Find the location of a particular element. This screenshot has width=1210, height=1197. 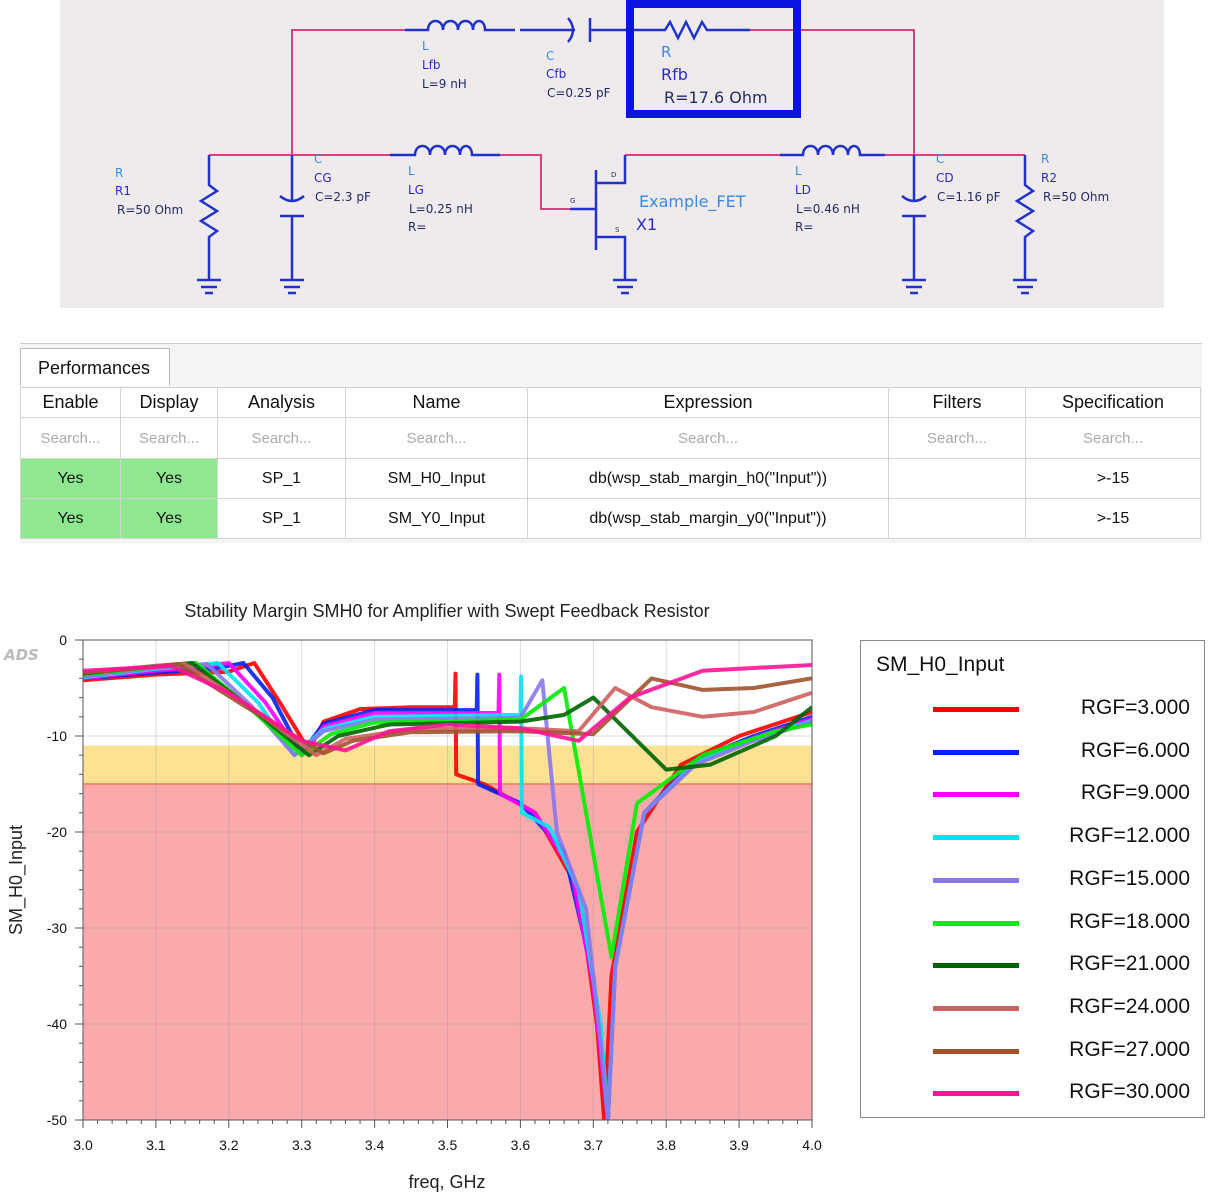

resistor-rfb is located at coordinates (695, 30).